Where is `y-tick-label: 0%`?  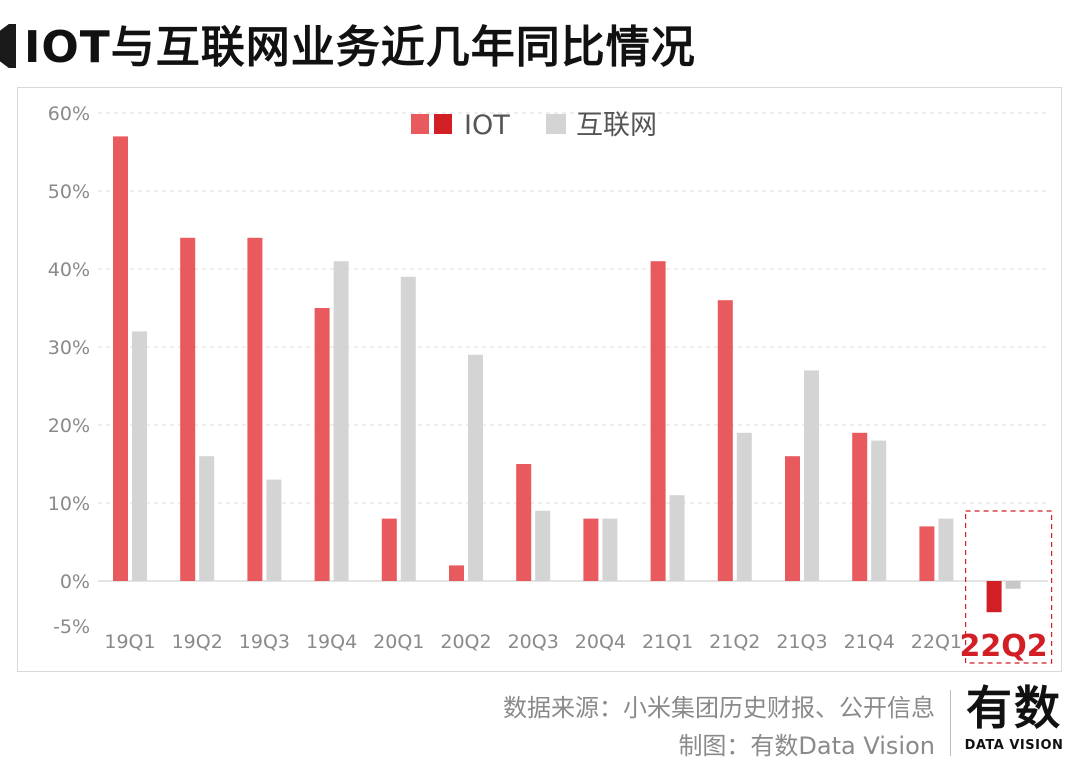 y-tick-label: 0% is located at coordinates (75, 582).